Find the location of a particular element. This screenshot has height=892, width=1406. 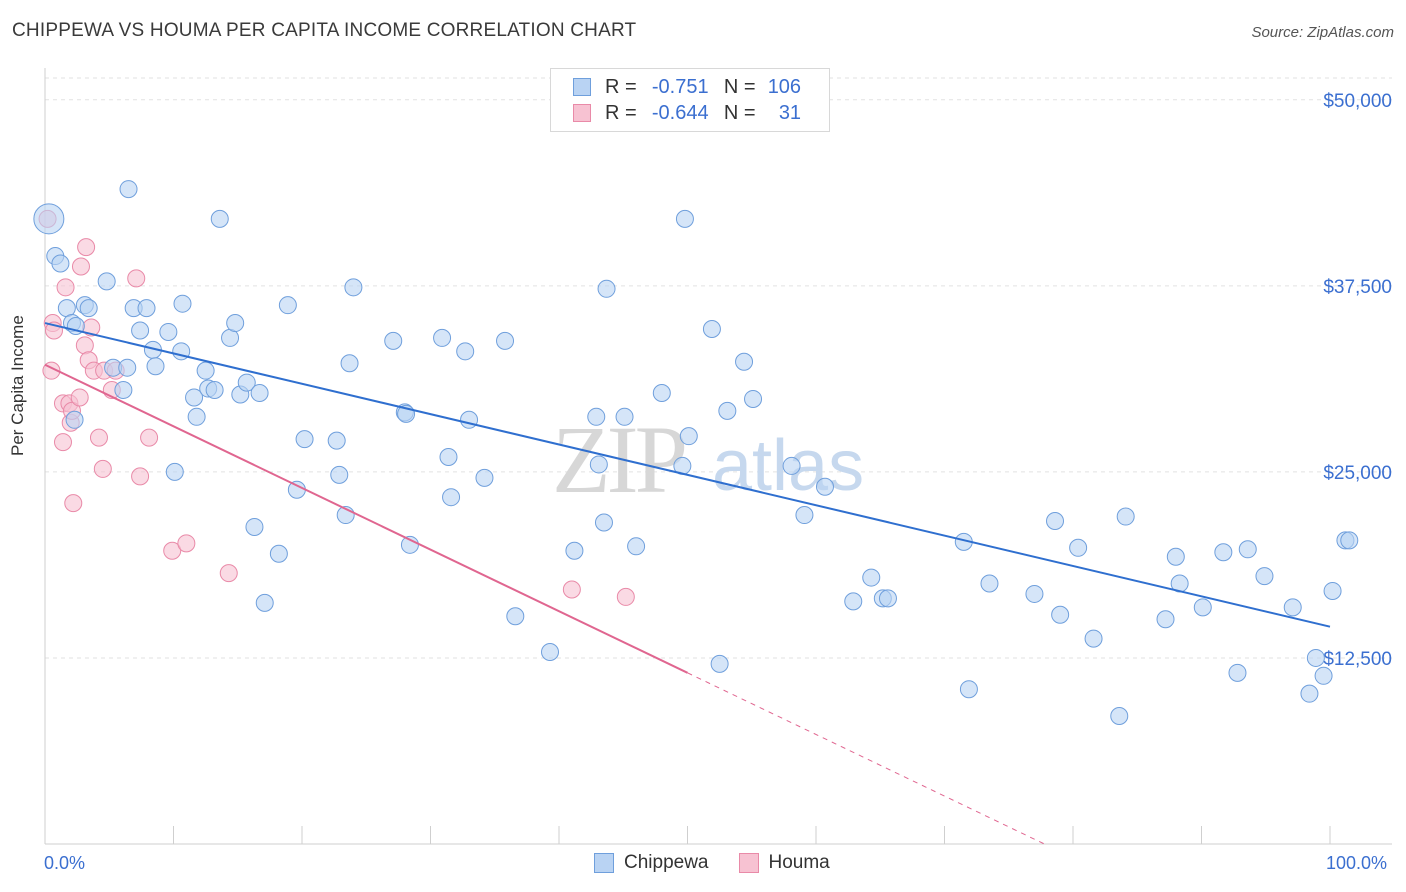

legend-n-value: 31 is located at coordinates (790, 112).